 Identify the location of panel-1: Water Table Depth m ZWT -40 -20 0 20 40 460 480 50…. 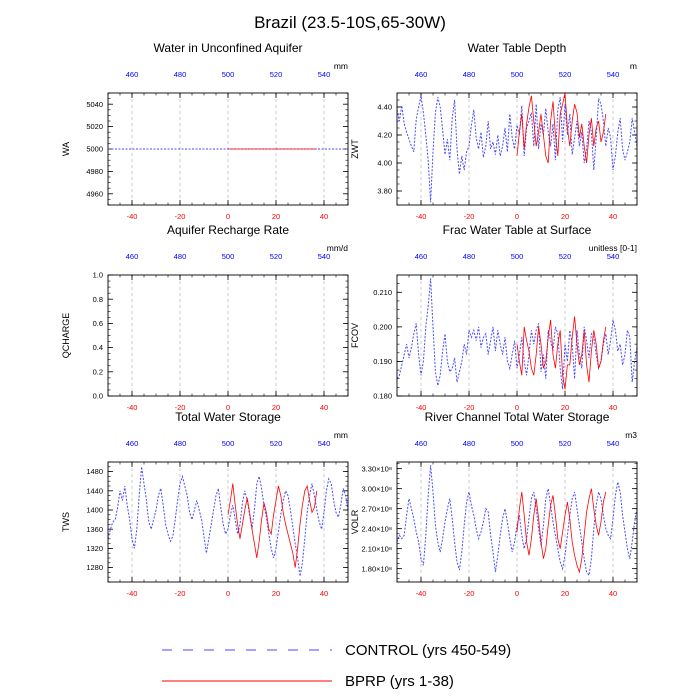
(494, 131).